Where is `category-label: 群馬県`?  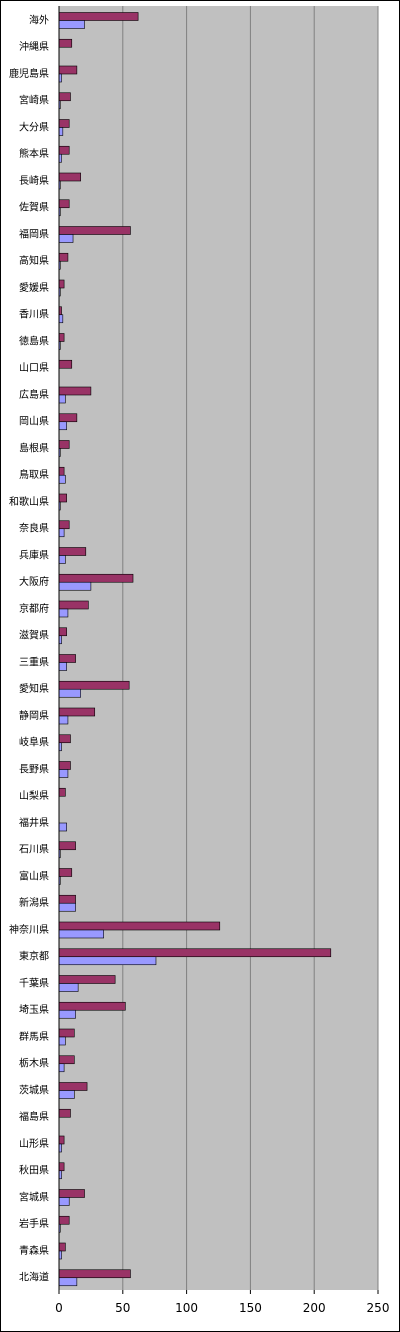 category-label: 群馬県 is located at coordinates (34, 1036).